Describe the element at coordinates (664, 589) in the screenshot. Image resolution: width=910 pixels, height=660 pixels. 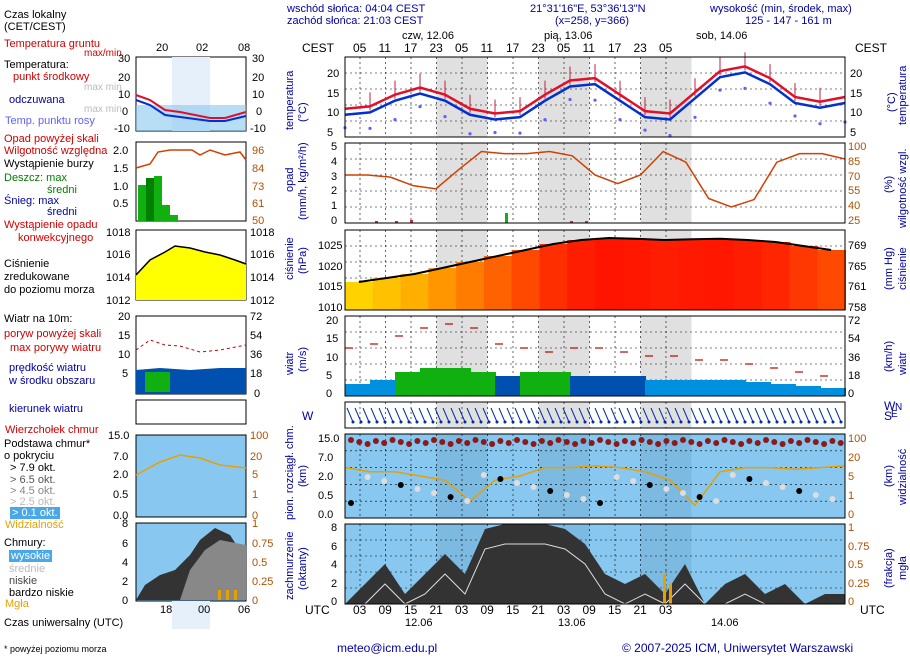
I see `fog-bar` at that location.